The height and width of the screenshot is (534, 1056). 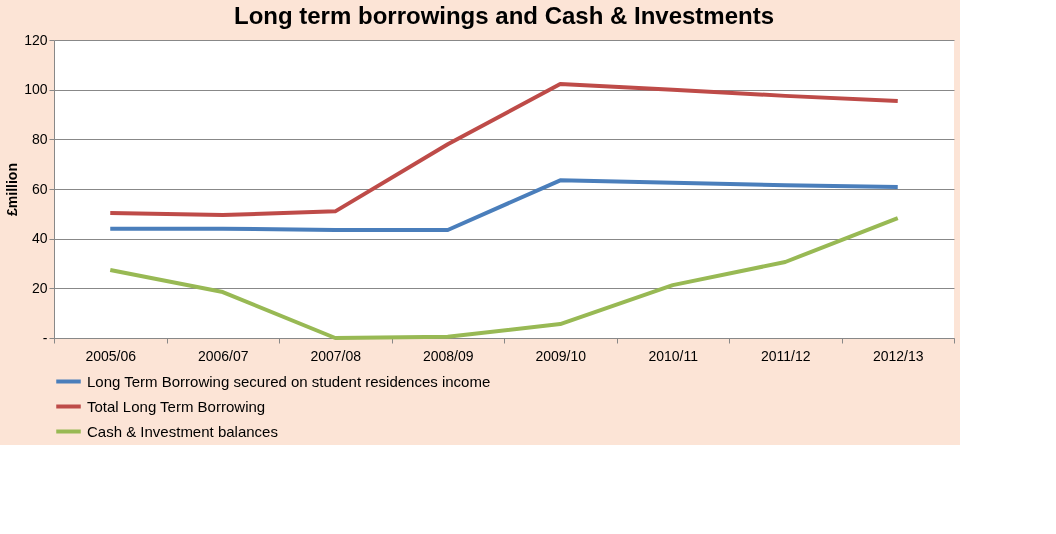 I want to click on chart-title: Long term borrowings and Cash & Investments, so click(x=504, y=15).